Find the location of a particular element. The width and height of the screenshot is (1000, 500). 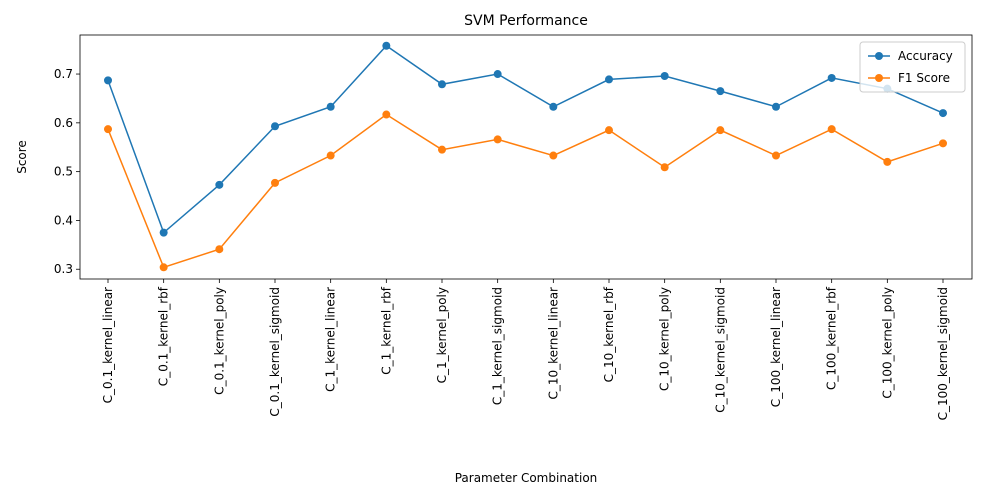

legend-label-1: F1 Score is located at coordinates (924, 78).